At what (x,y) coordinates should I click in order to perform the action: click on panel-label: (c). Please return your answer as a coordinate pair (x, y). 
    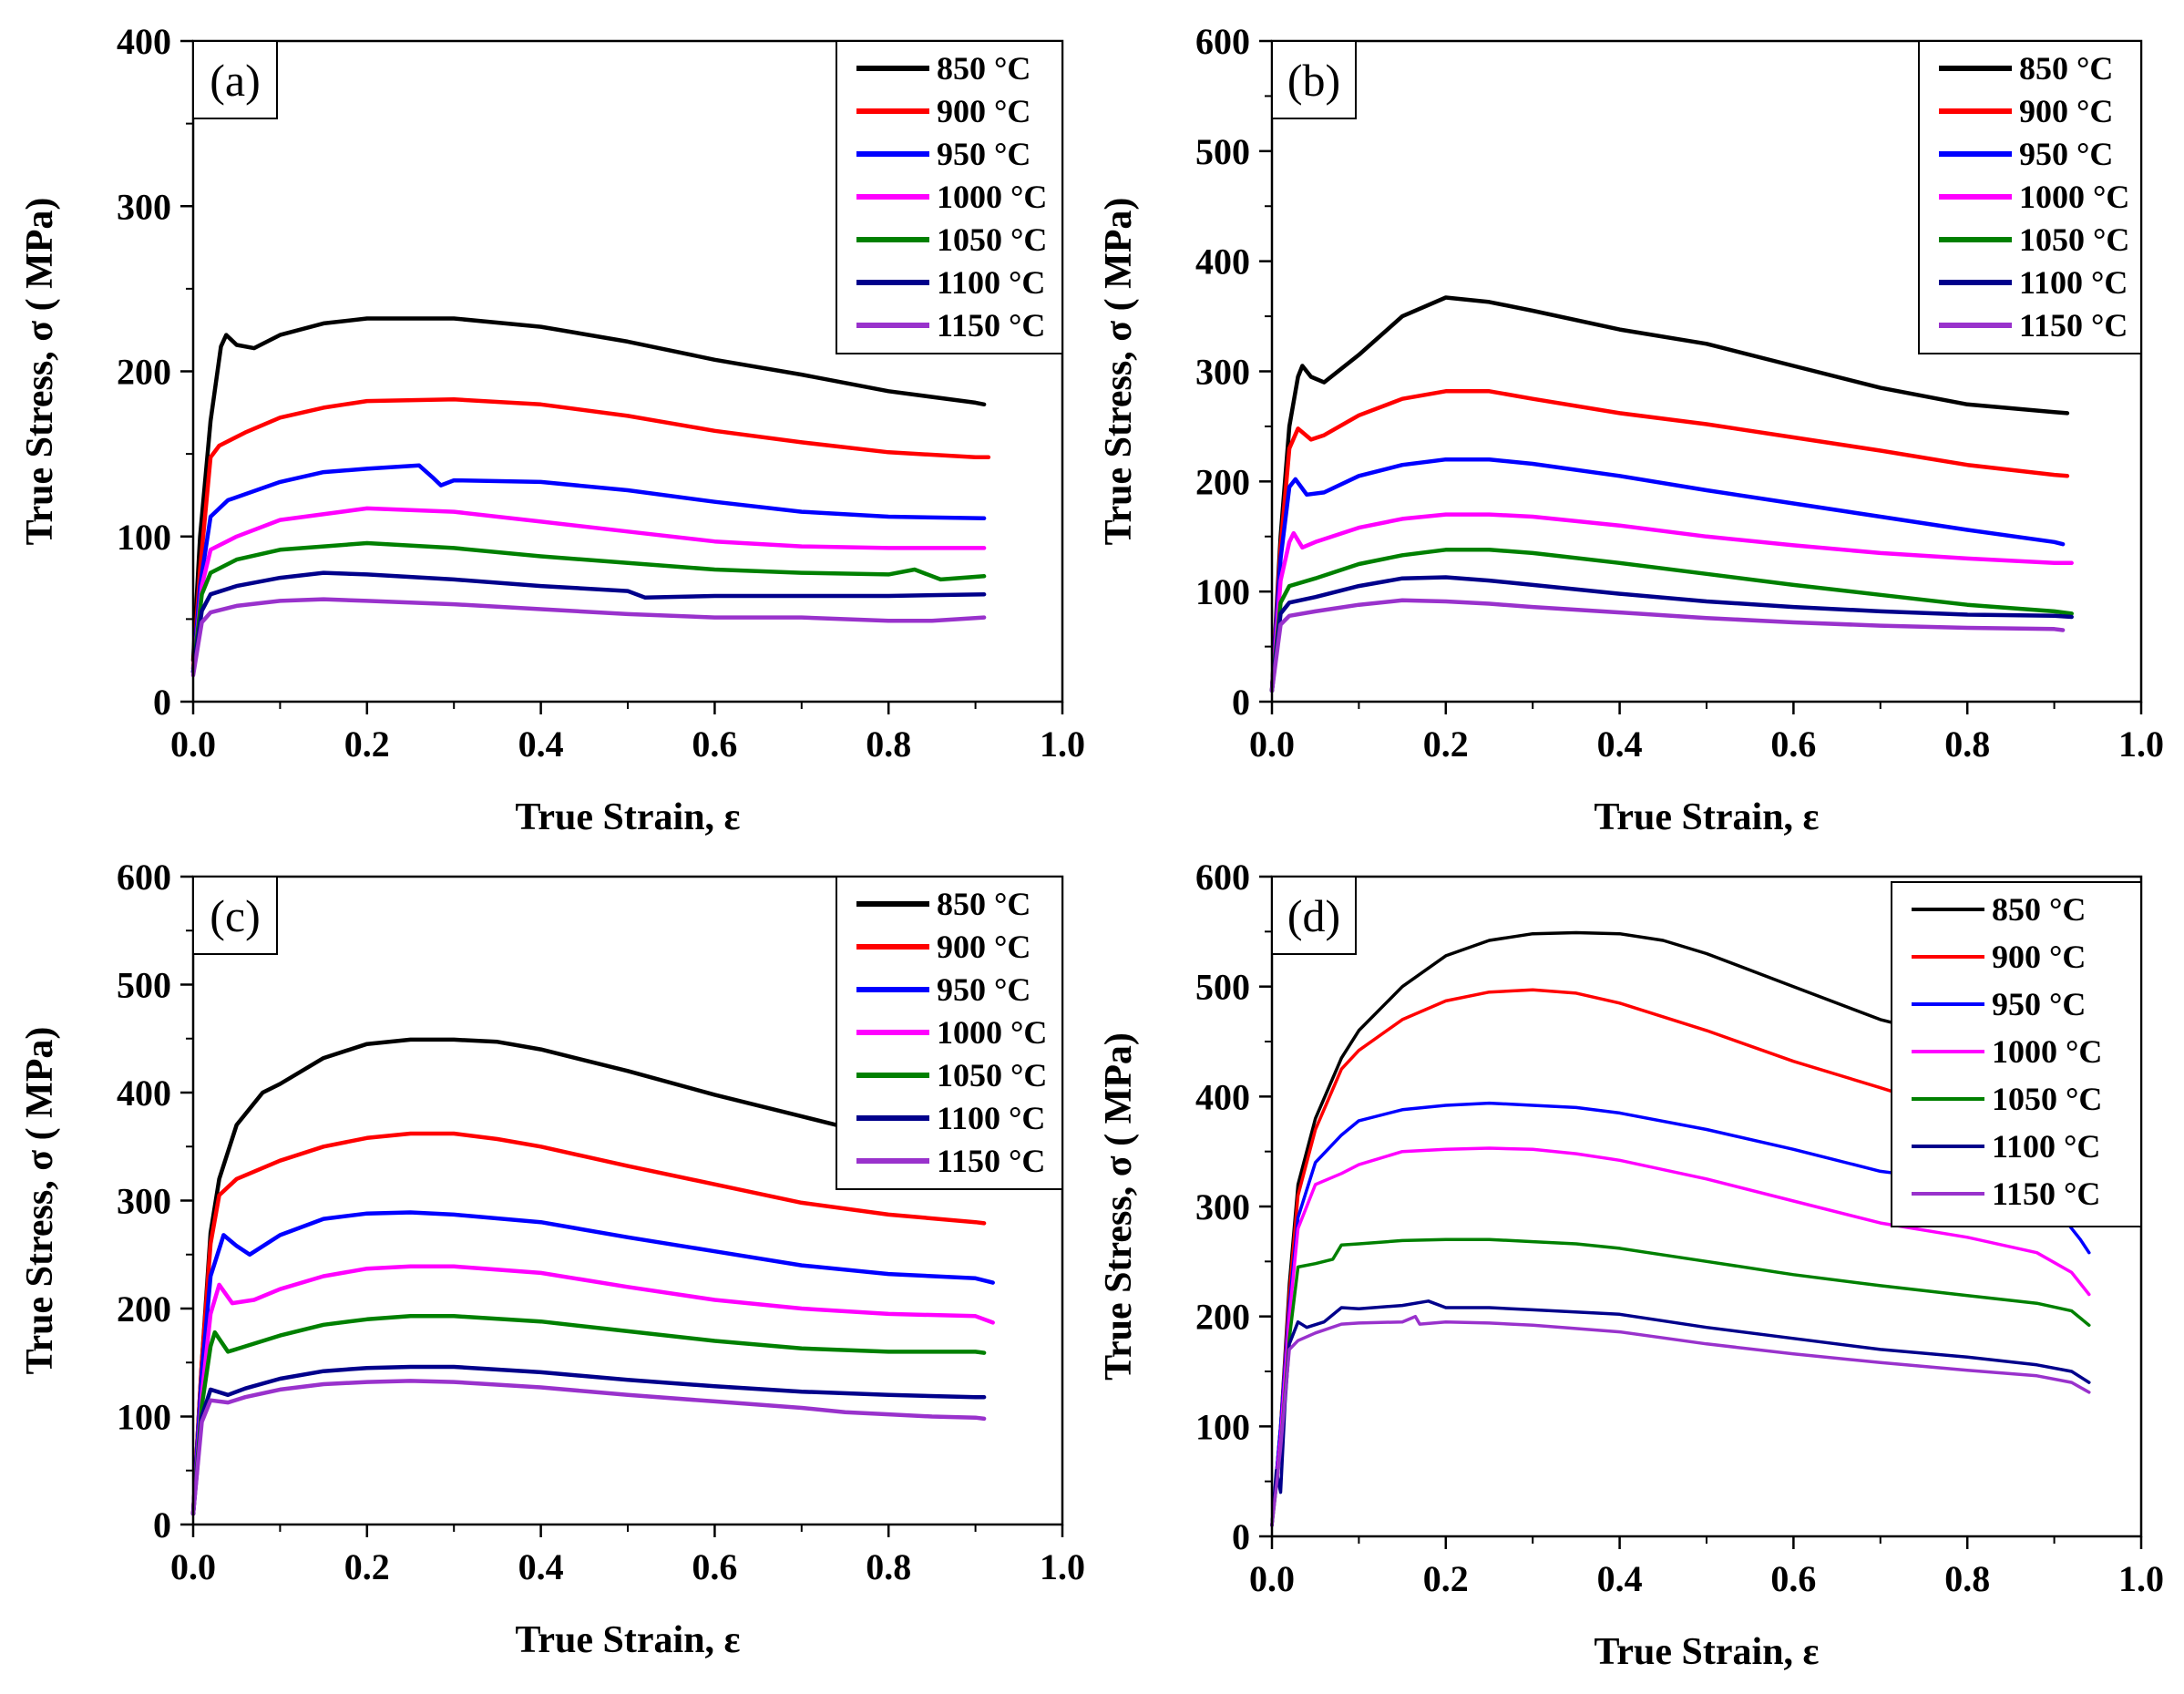
    Looking at the image, I should click on (235, 915).